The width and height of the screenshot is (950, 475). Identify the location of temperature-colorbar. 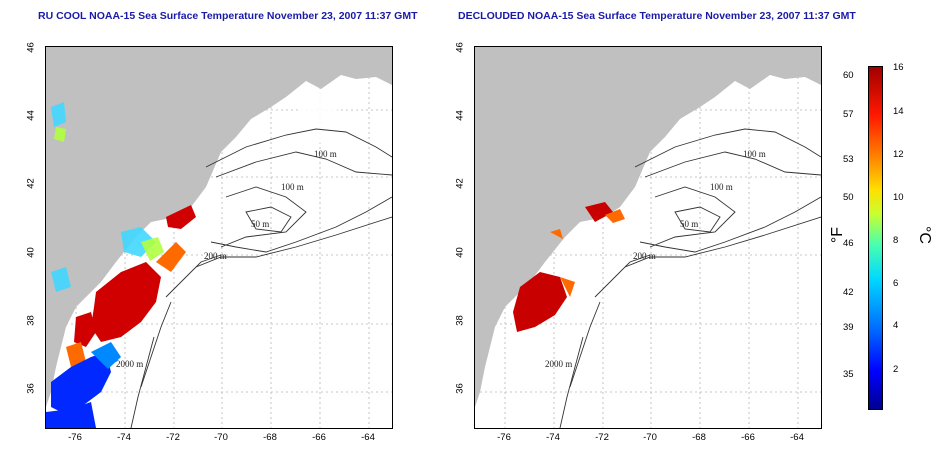
(875, 238).